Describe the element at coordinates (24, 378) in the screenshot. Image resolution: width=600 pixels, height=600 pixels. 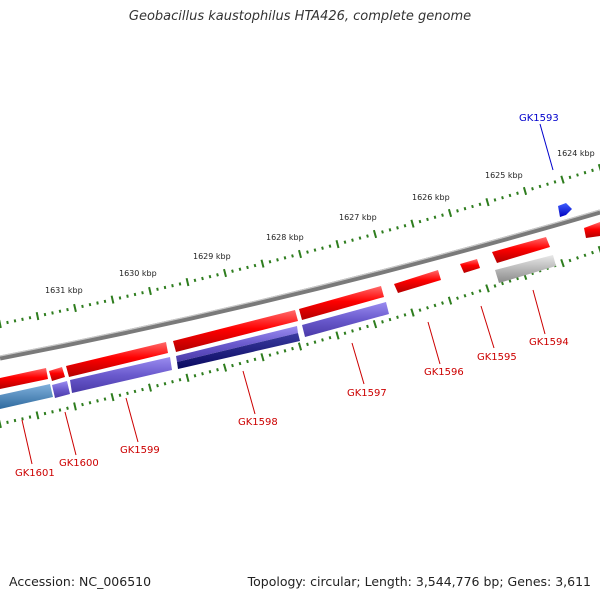
I see `gene-arrow-gk1601` at that location.